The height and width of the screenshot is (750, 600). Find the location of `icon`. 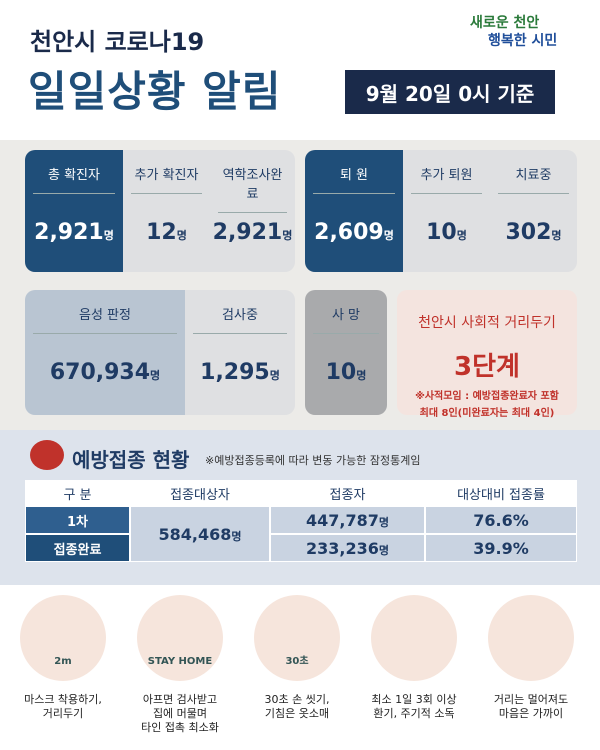

icon is located at coordinates (47, 455).